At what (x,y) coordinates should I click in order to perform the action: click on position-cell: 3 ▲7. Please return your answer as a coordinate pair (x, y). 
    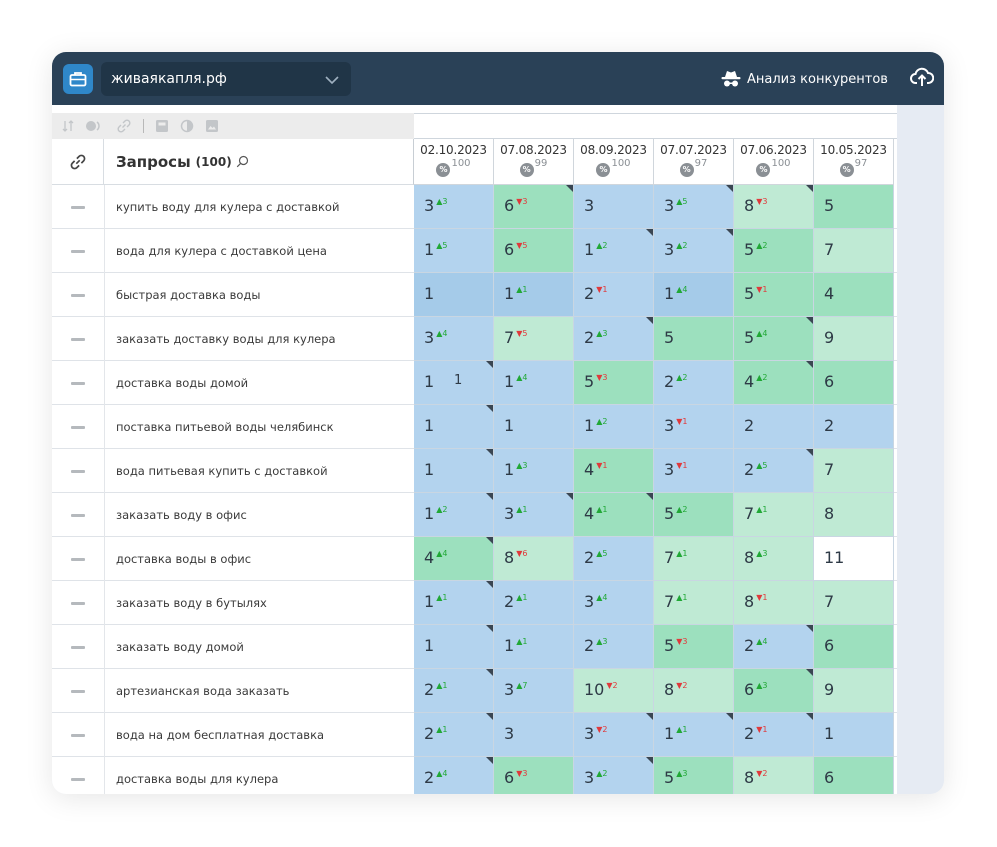
    Looking at the image, I should click on (534, 691).